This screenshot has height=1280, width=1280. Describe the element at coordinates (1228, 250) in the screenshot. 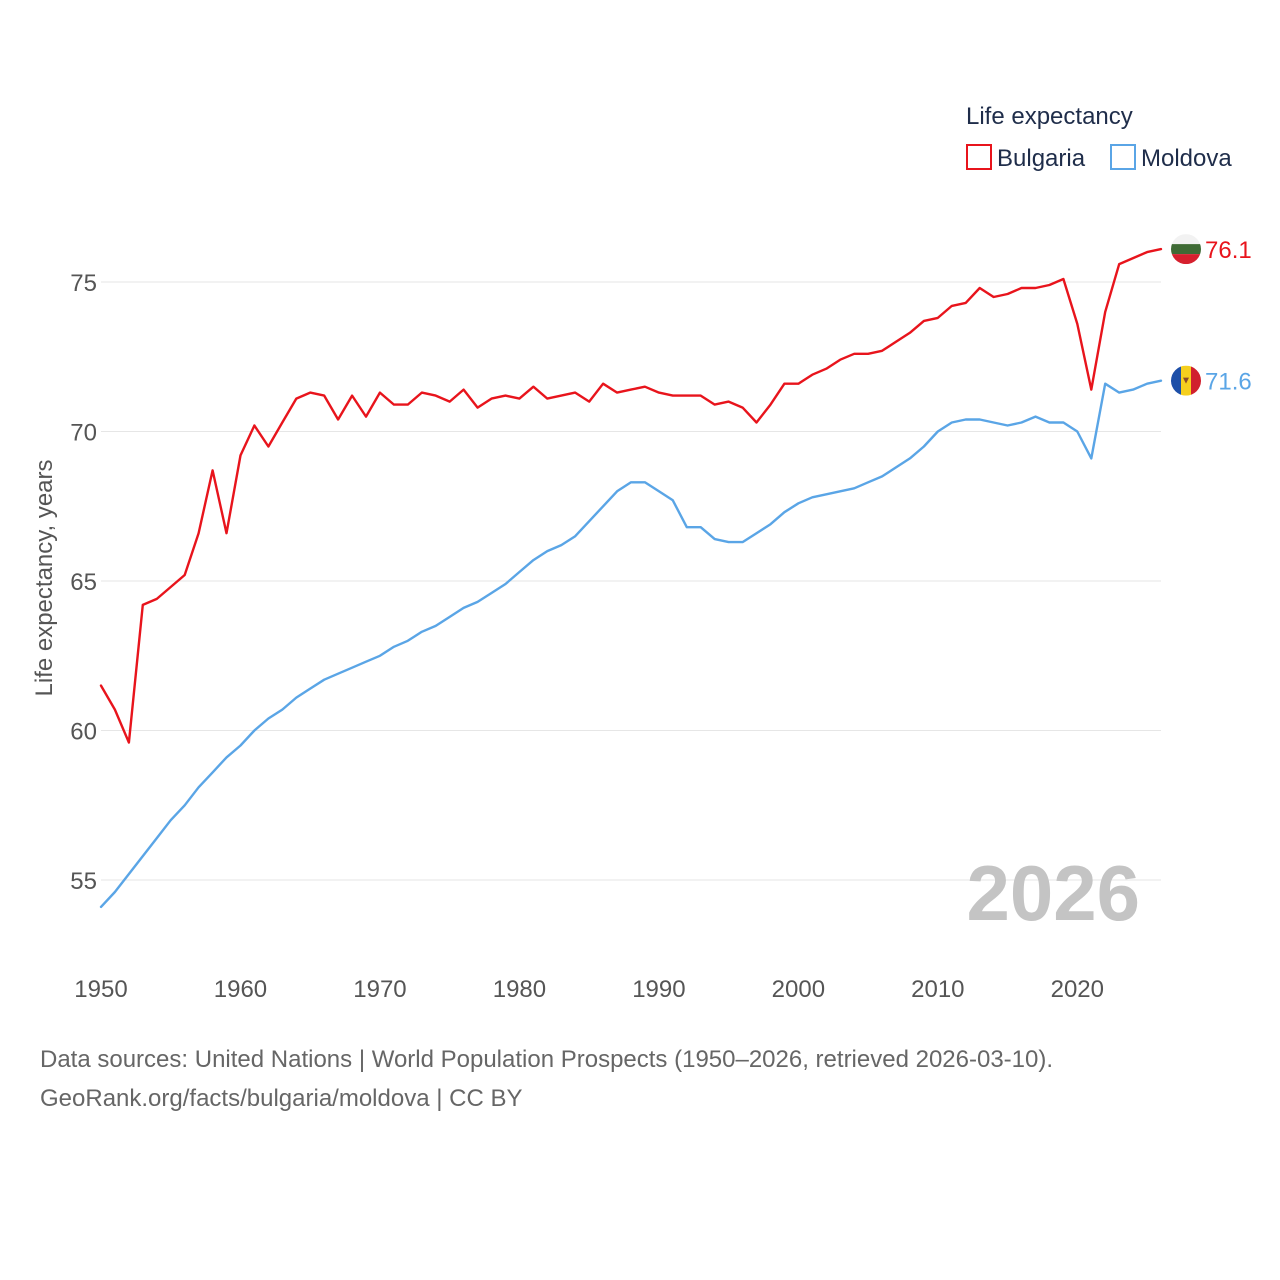

I see `end-value-label-bulgaria: 76.1` at that location.